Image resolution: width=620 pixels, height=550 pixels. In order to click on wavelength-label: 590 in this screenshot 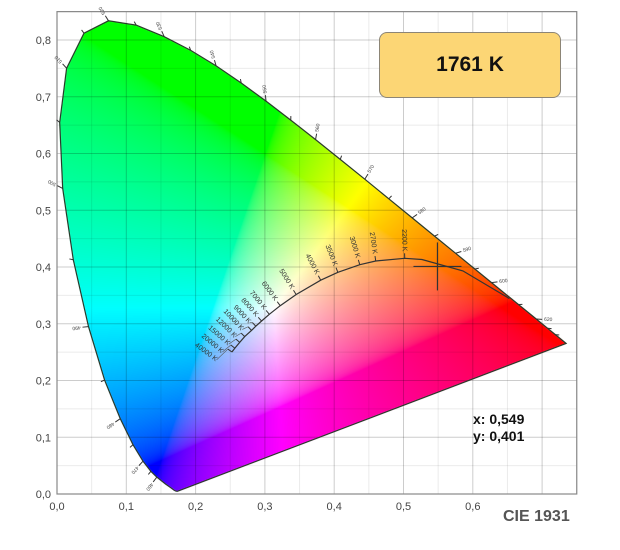, I will do `click(467, 250)`.